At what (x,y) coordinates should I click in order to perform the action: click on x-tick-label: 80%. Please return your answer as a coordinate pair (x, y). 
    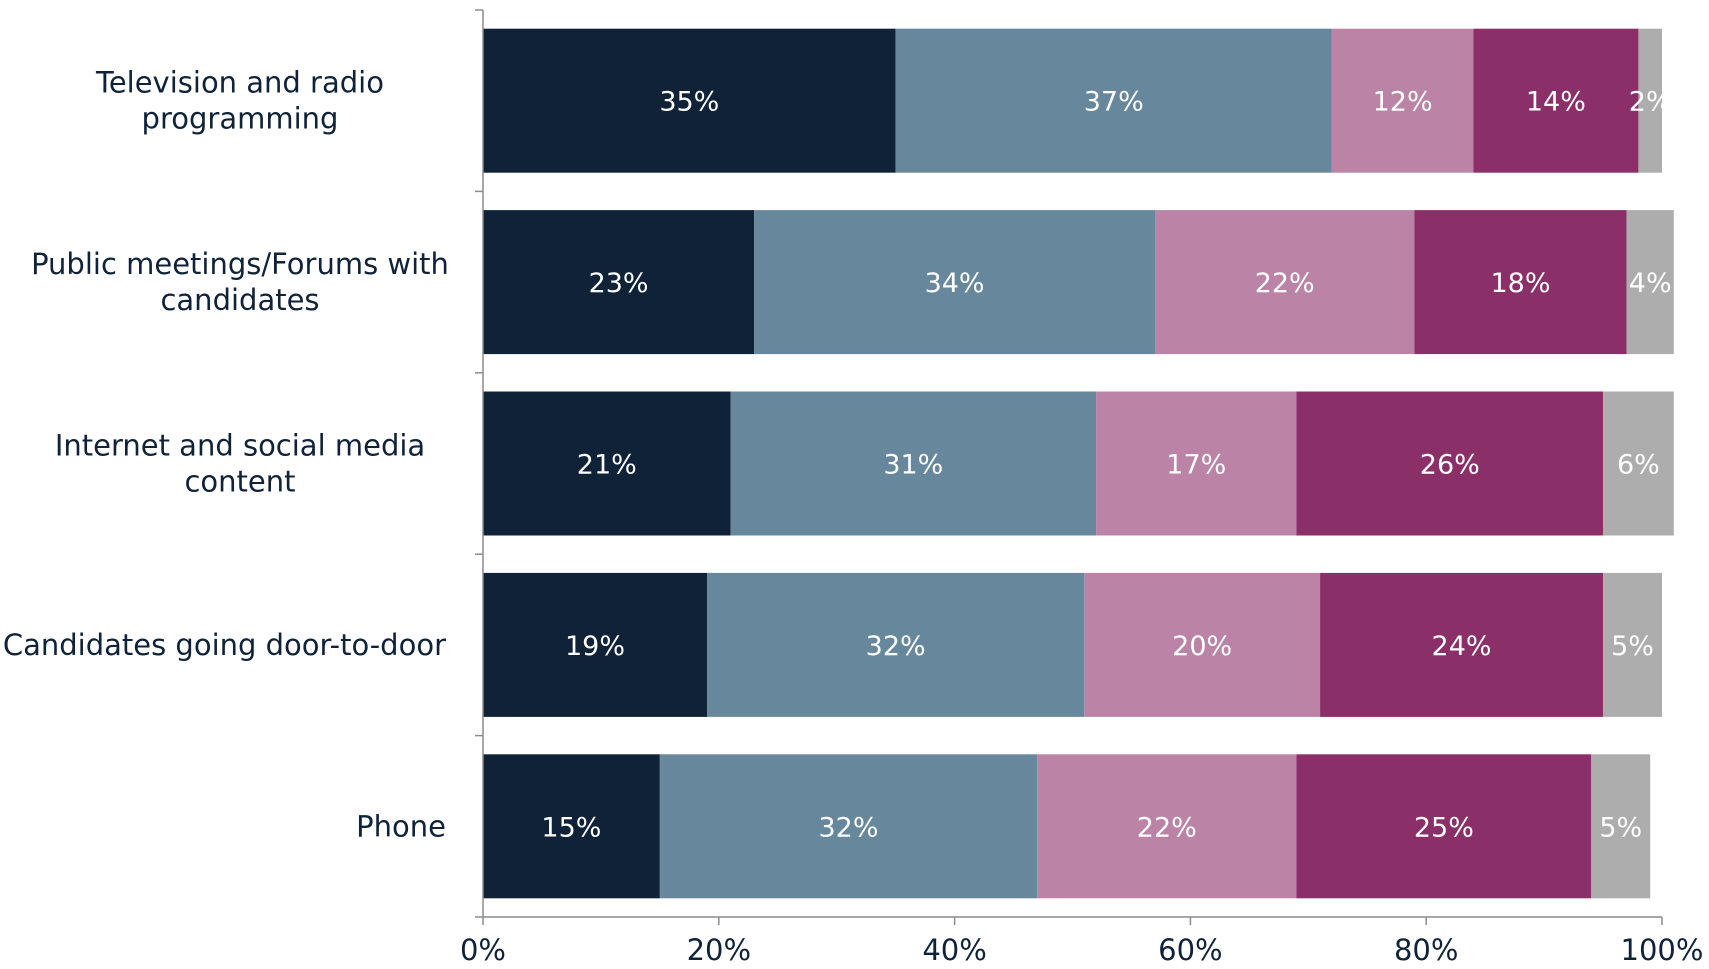
    Looking at the image, I should click on (1426, 950).